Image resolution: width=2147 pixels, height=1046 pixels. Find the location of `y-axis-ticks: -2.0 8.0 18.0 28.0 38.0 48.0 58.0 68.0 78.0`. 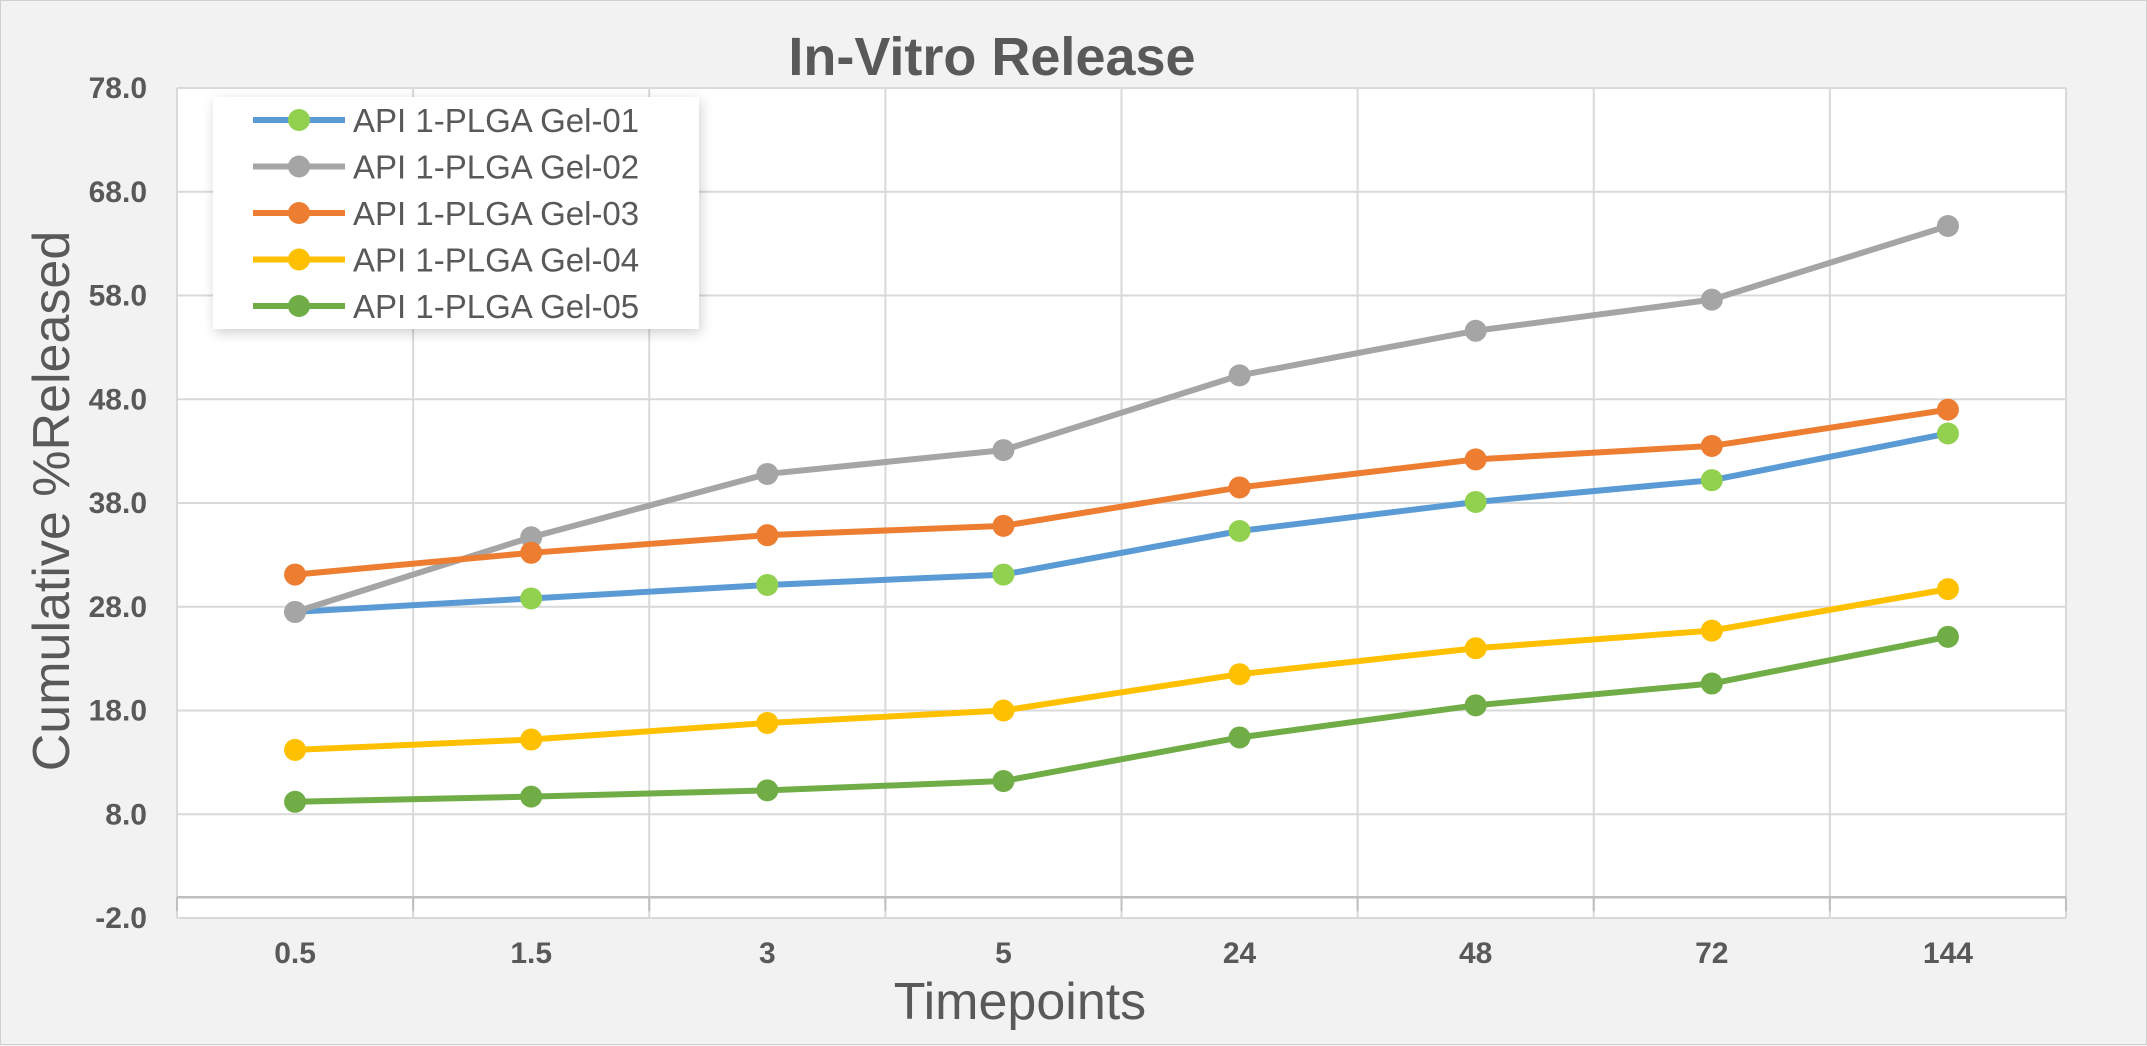

y-axis-ticks: -2.0 8.0 18.0 28.0 38.0 48.0 58.0 68.0 78.0 is located at coordinates (118, 503).